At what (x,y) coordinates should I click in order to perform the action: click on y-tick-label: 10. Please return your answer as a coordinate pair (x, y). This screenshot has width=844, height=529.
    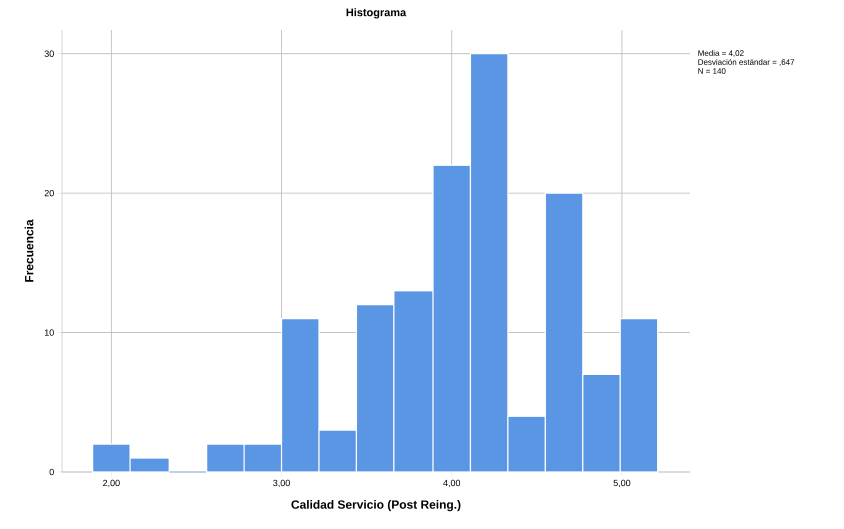
    Looking at the image, I should click on (49, 332).